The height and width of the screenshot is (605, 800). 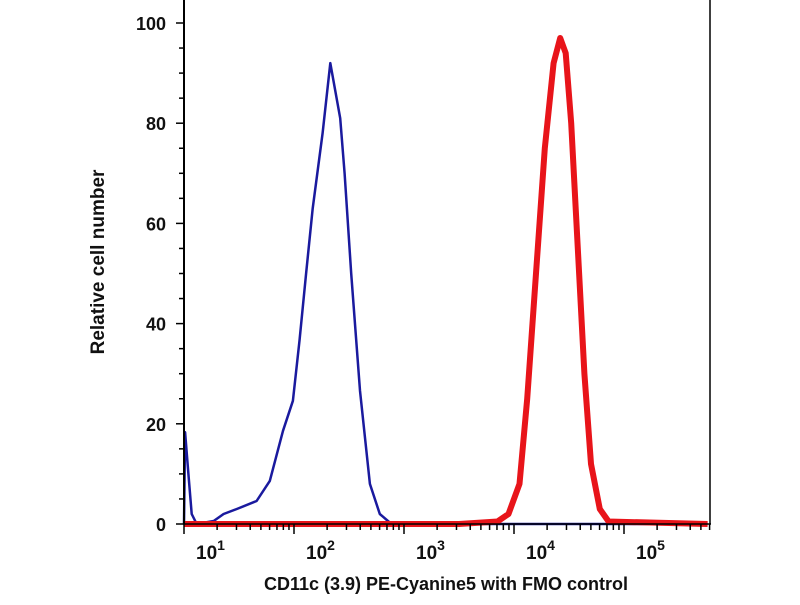 I want to click on y-axis-title: Relative cell number, so click(x=98, y=261).